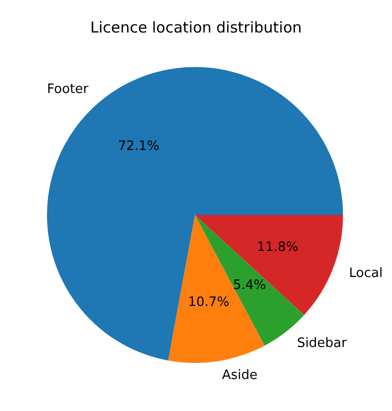 The width and height of the screenshot is (392, 411). What do you see at coordinates (209, 302) in the screenshot?
I see `data-label: 10.7%` at bounding box center [209, 302].